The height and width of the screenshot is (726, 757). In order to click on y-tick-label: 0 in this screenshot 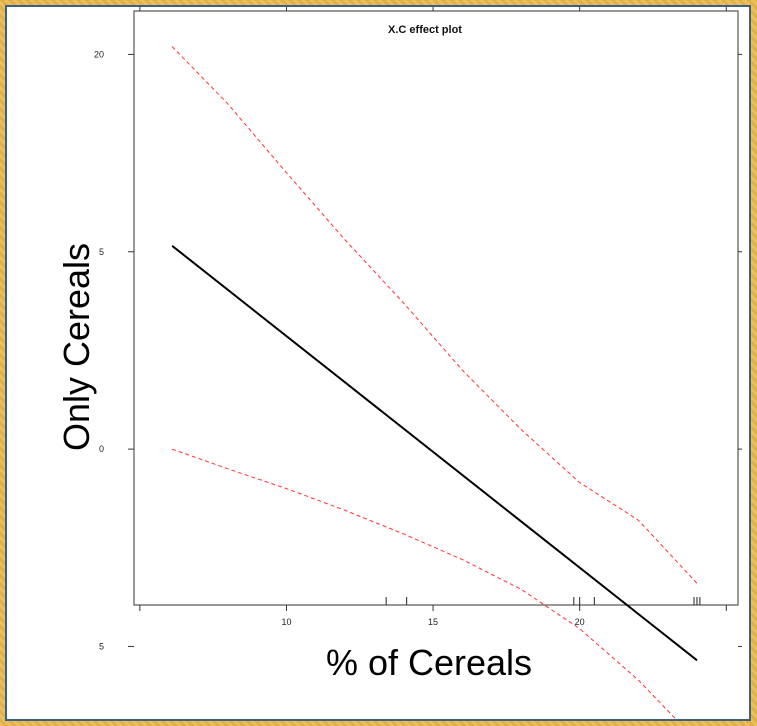, I will do `click(101, 449)`.